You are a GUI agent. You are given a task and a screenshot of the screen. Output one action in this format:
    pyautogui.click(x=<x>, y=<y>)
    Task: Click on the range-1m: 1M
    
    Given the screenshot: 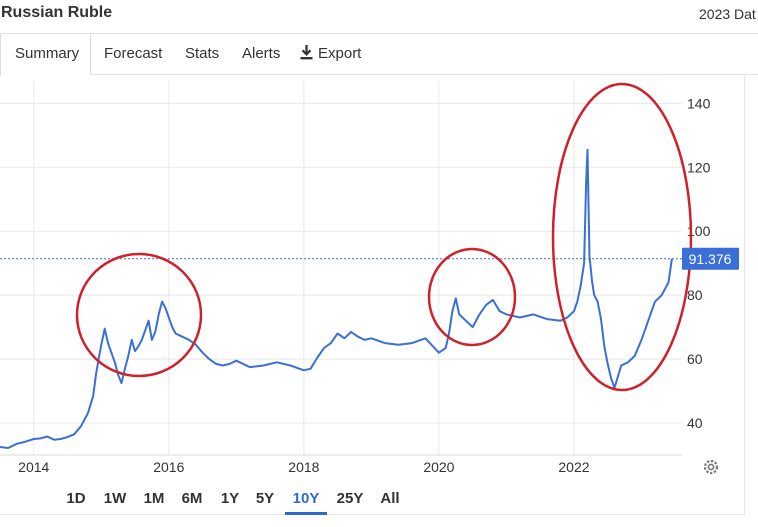 What is the action you would take?
    pyautogui.click(x=154, y=498)
    